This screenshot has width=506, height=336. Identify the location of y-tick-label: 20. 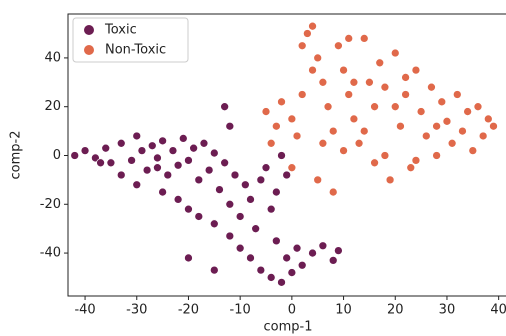
(52, 106).